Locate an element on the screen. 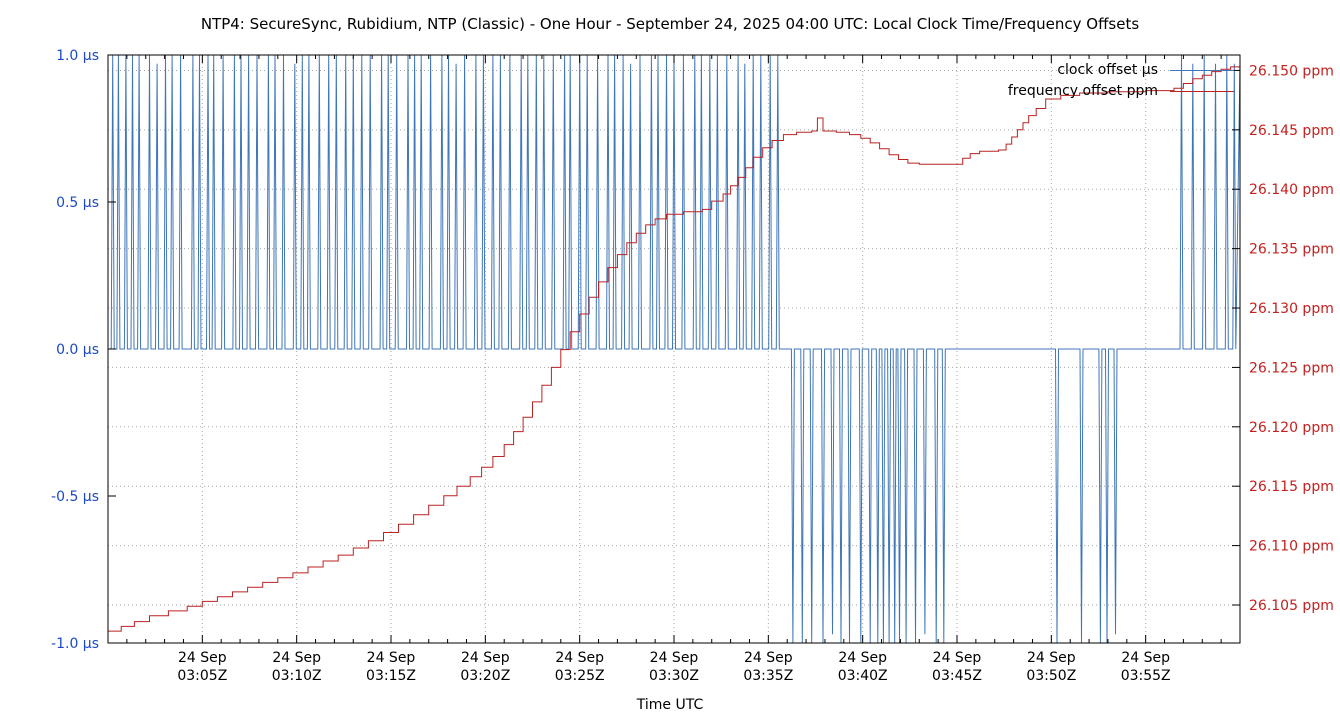 This screenshot has width=1340, height=720. x-tick-label: 24 Sep 03:55Z is located at coordinates (1146, 667).